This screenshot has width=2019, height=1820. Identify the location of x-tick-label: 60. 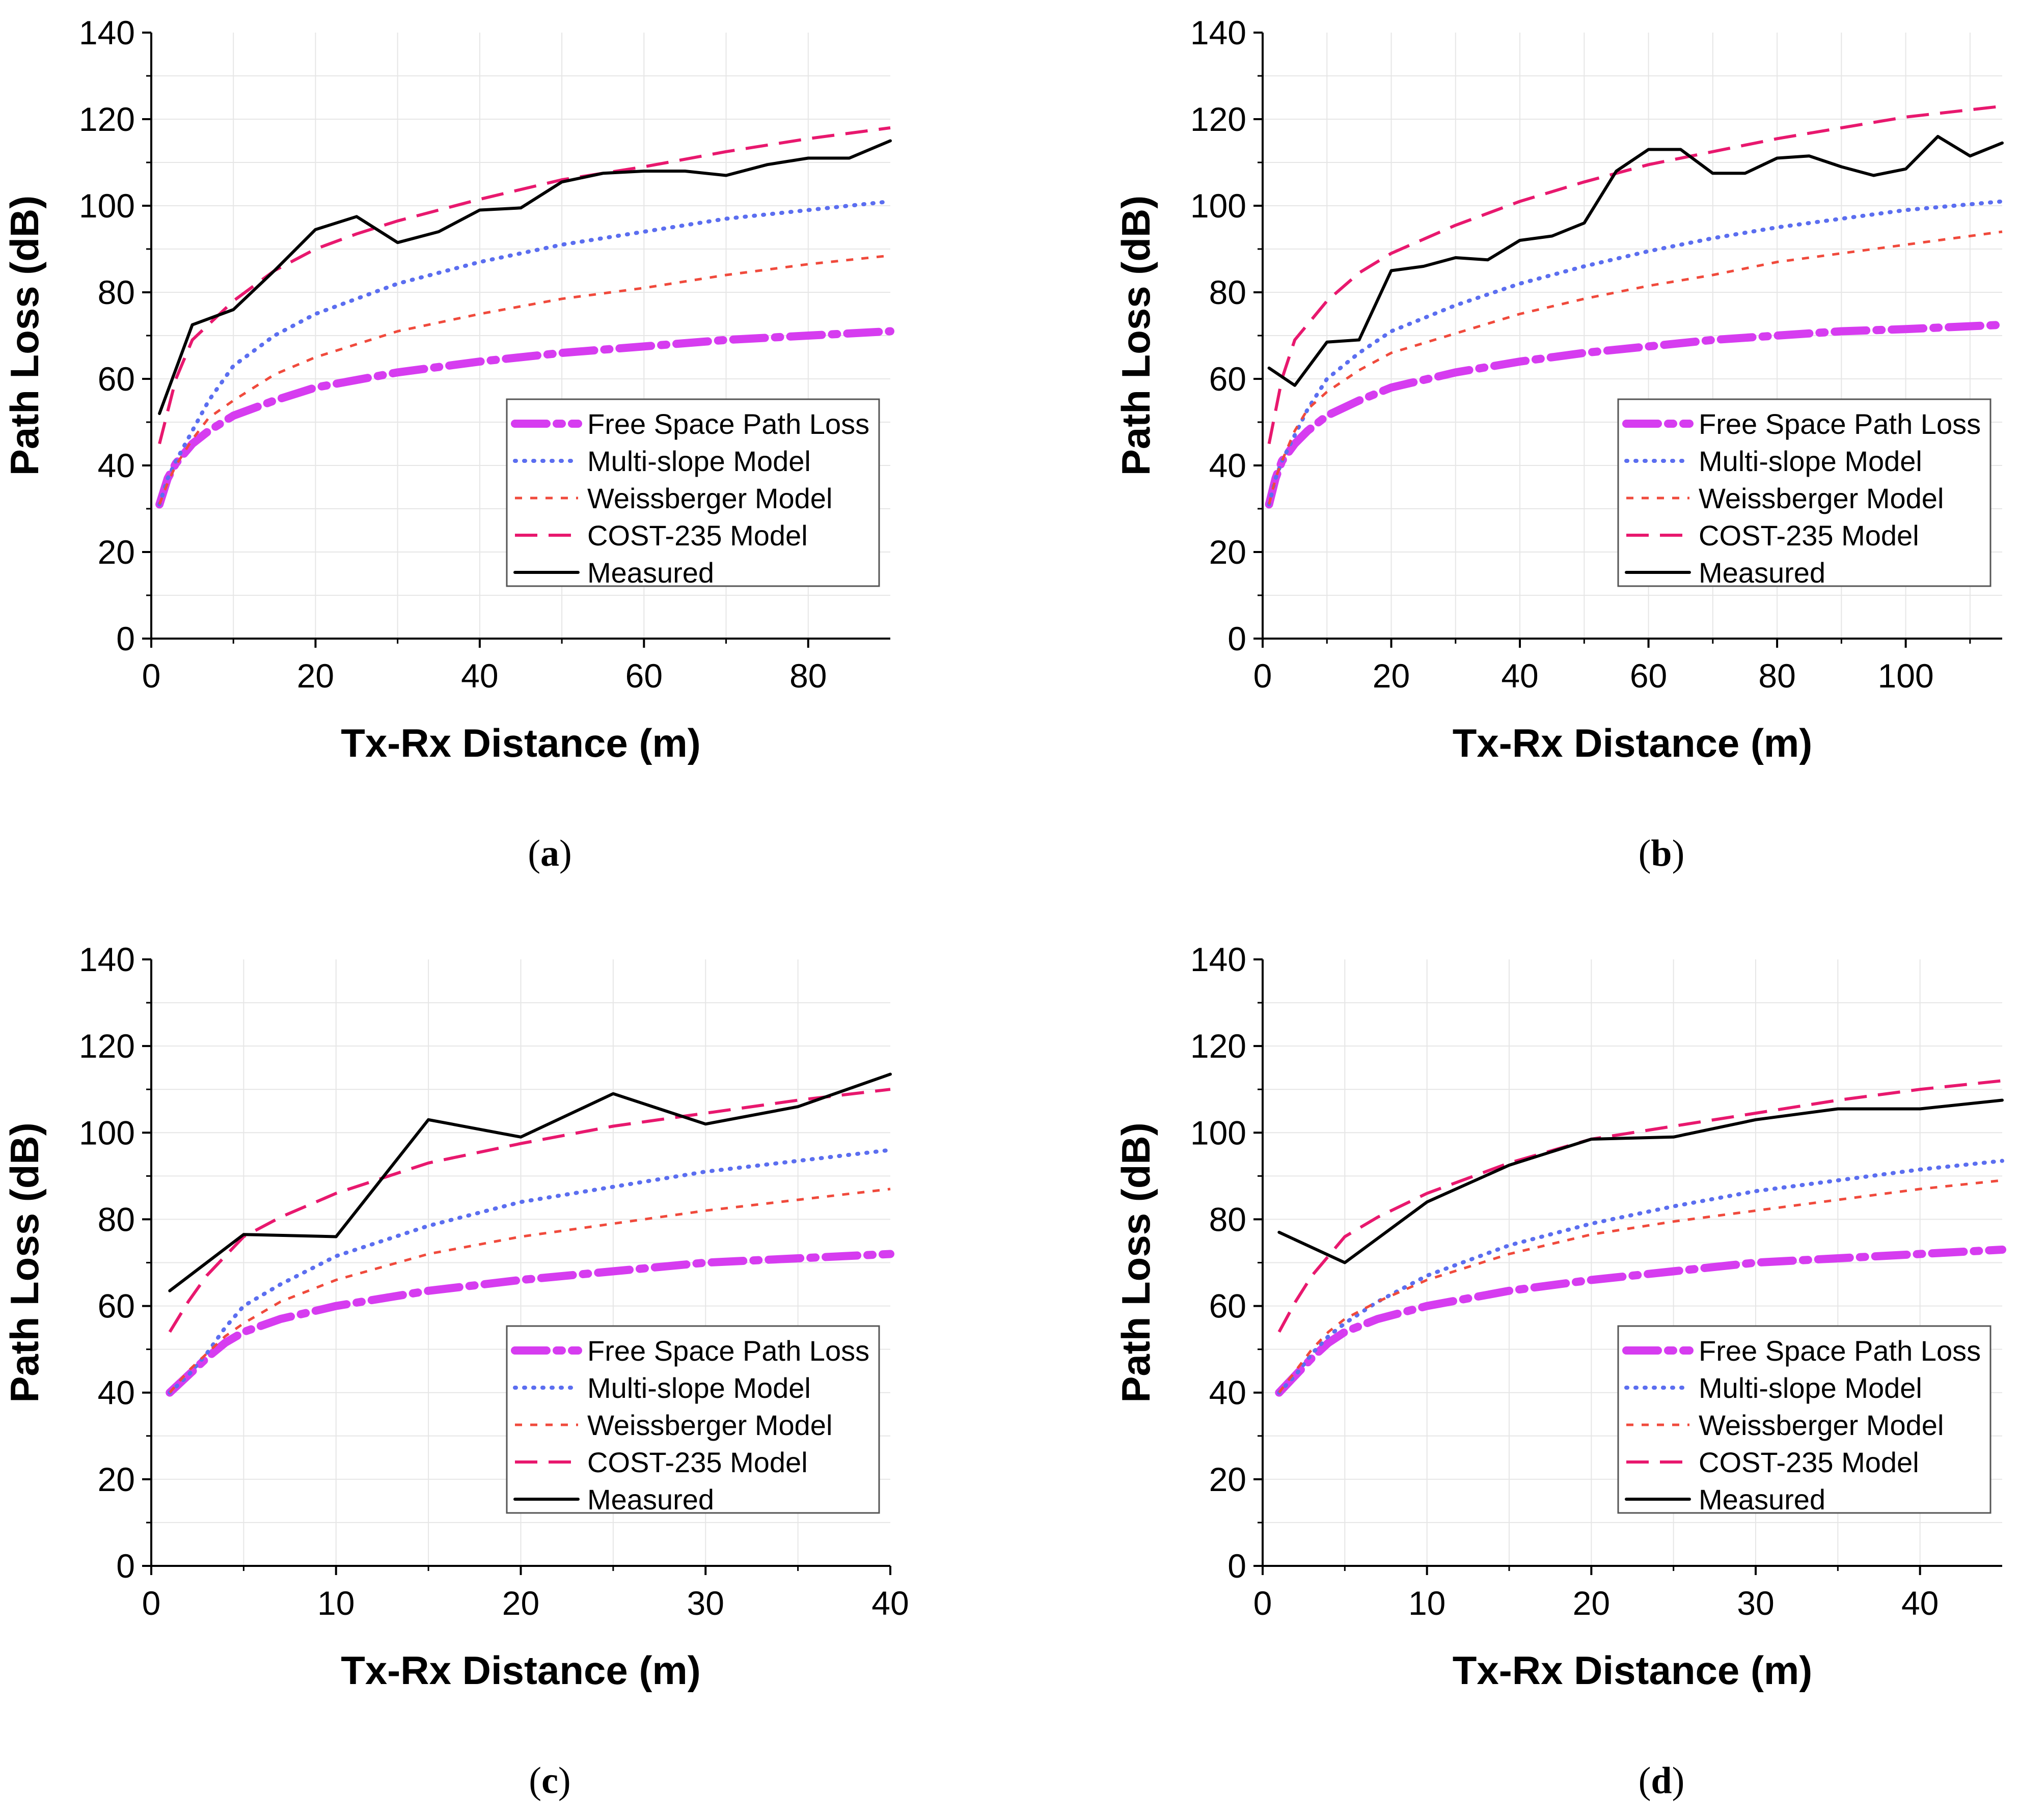
(1648, 676).